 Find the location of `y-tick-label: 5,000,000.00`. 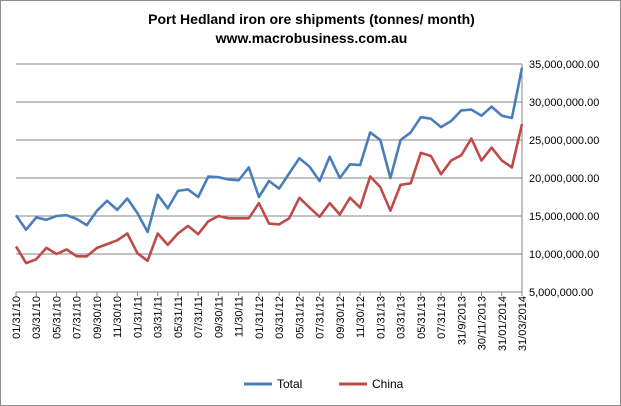

y-tick-label: 5,000,000.00 is located at coordinates (561, 293).